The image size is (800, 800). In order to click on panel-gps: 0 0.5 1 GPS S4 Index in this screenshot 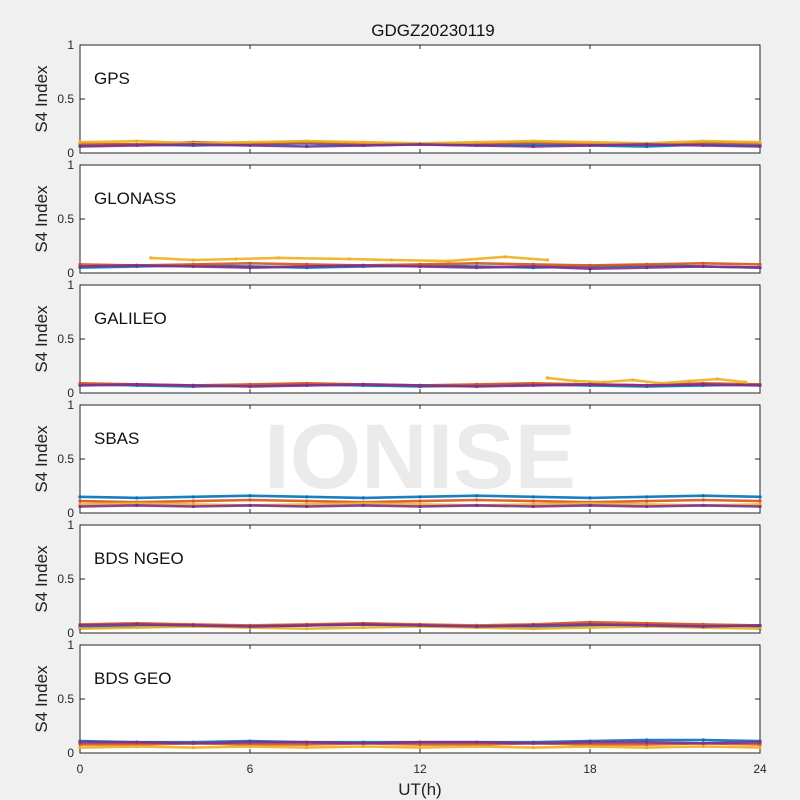, I will do `click(397, 99)`.